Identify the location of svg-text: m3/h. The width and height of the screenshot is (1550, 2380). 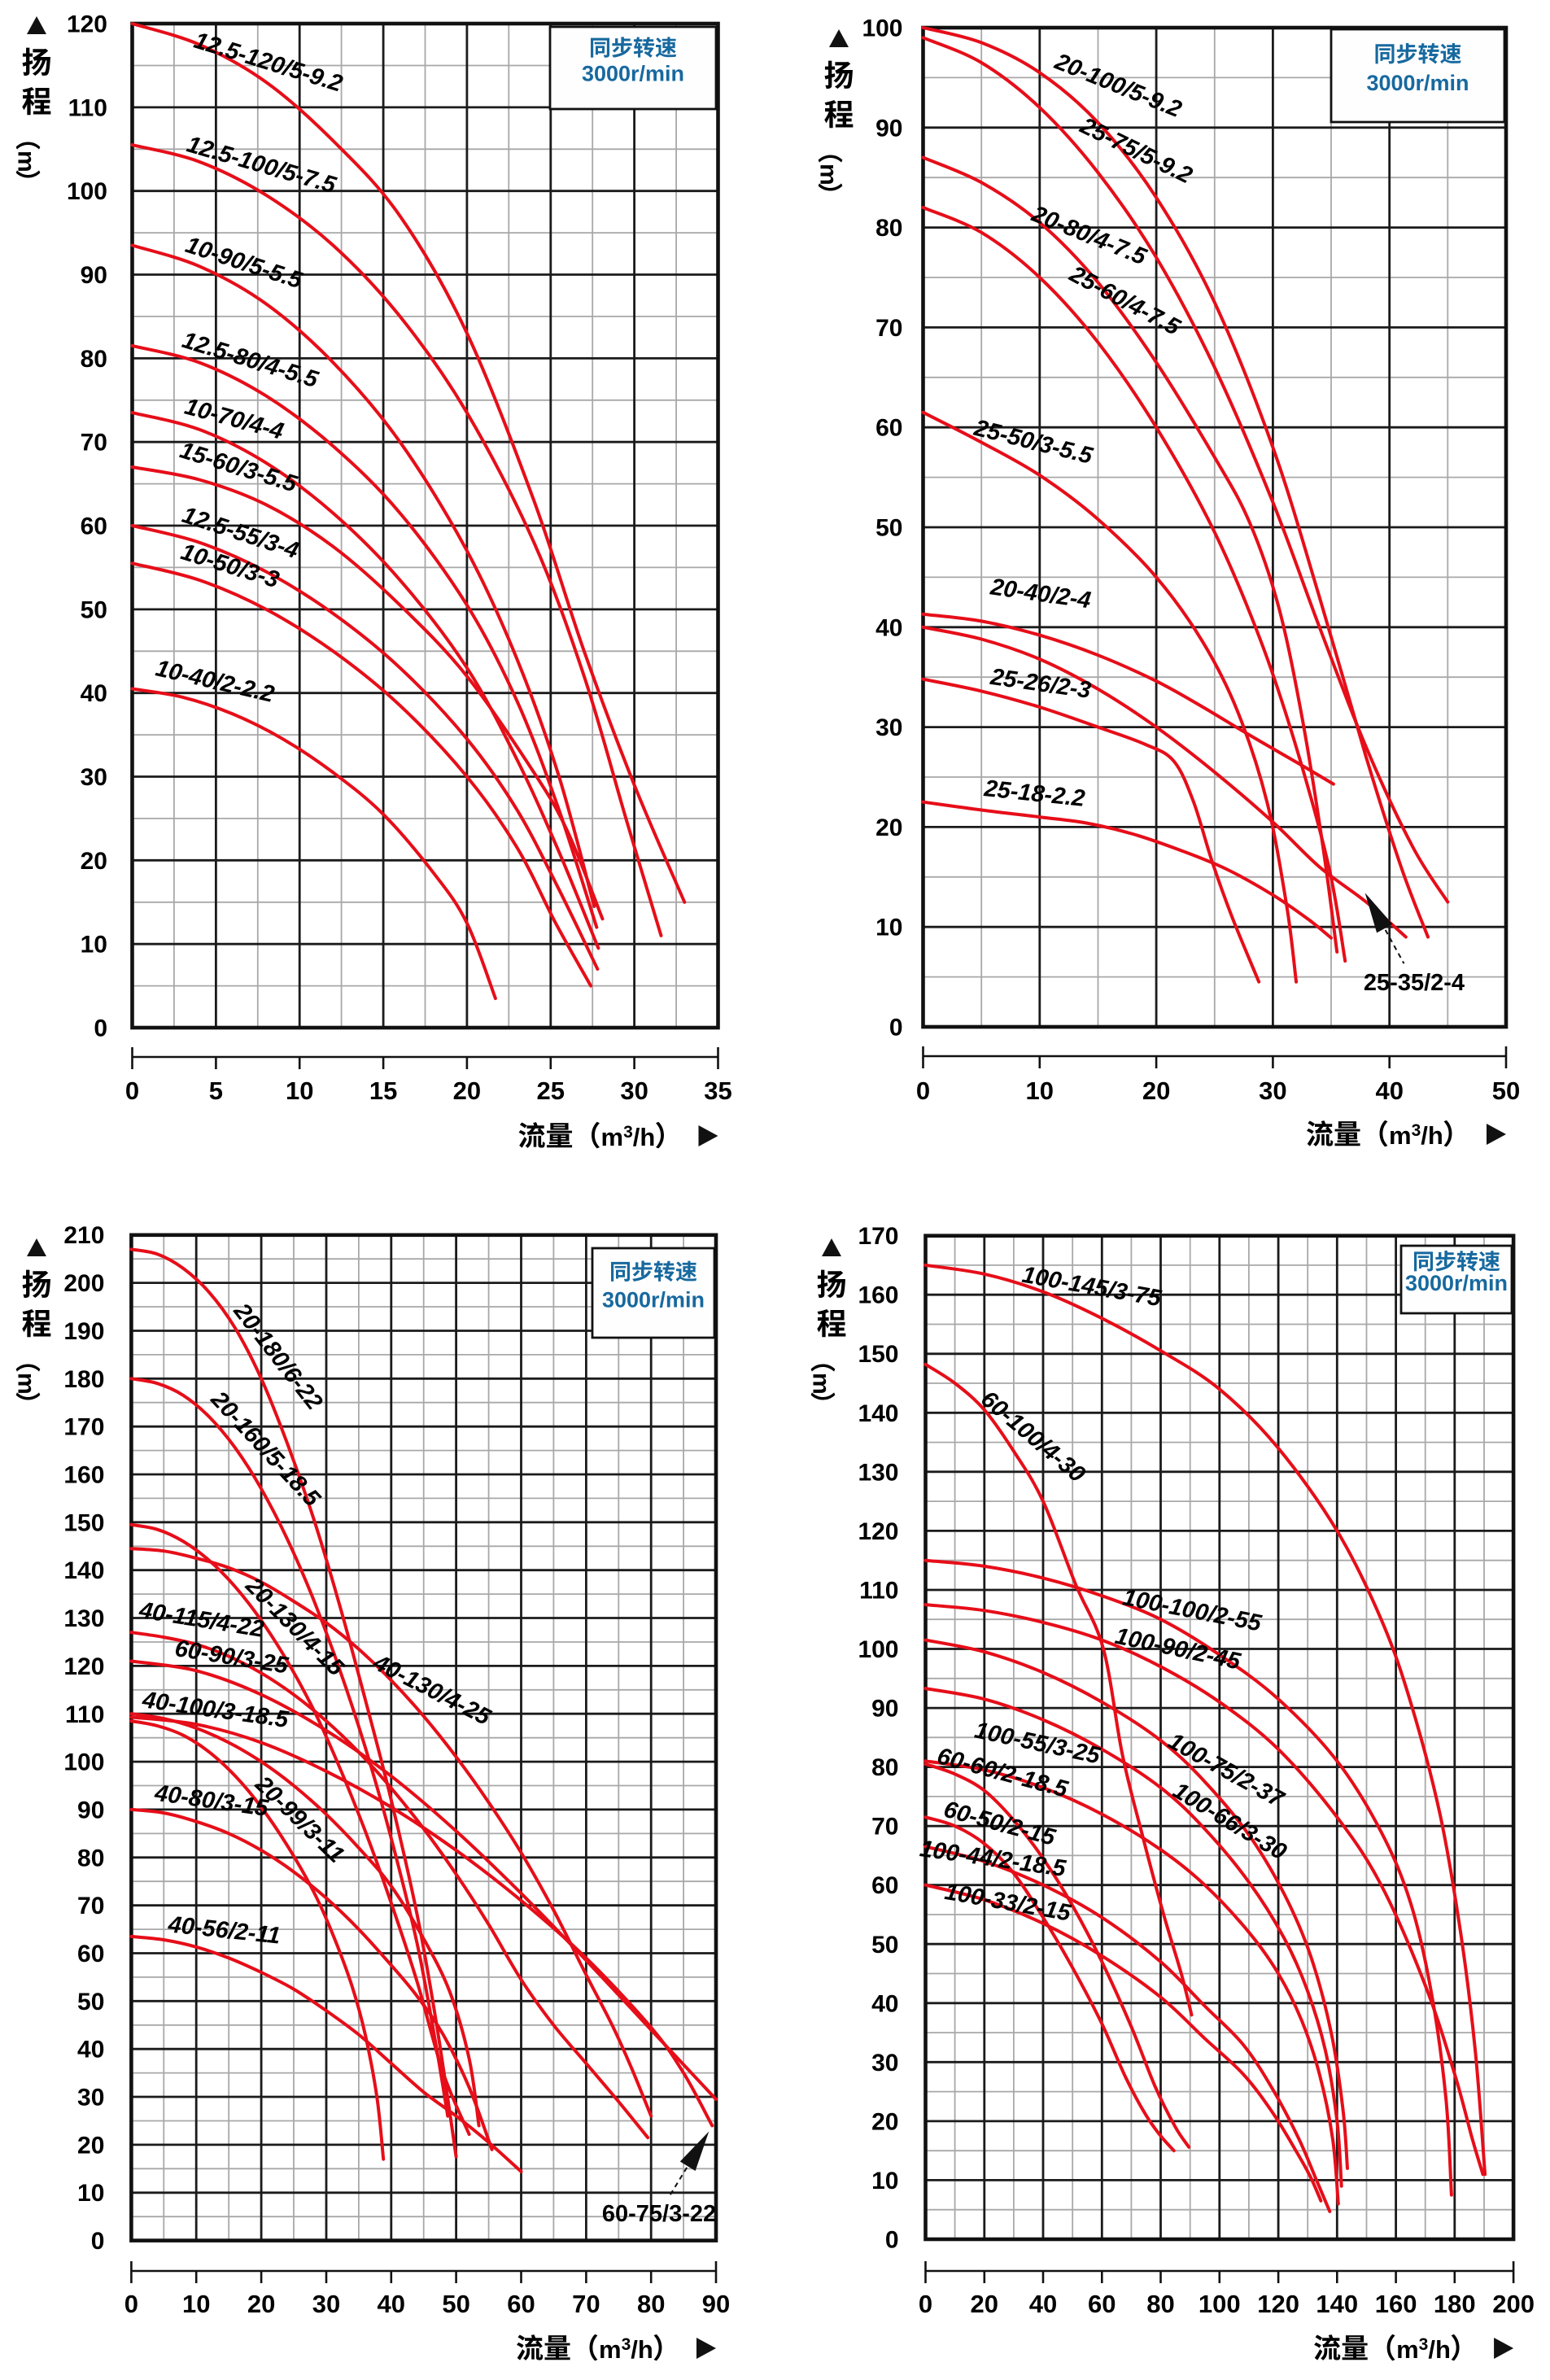
(1423, 2350).